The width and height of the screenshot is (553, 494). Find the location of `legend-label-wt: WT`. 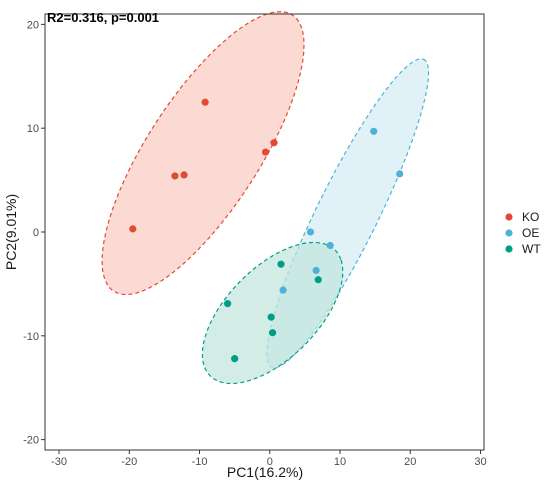

legend-label-wt: WT is located at coordinates (531, 249).